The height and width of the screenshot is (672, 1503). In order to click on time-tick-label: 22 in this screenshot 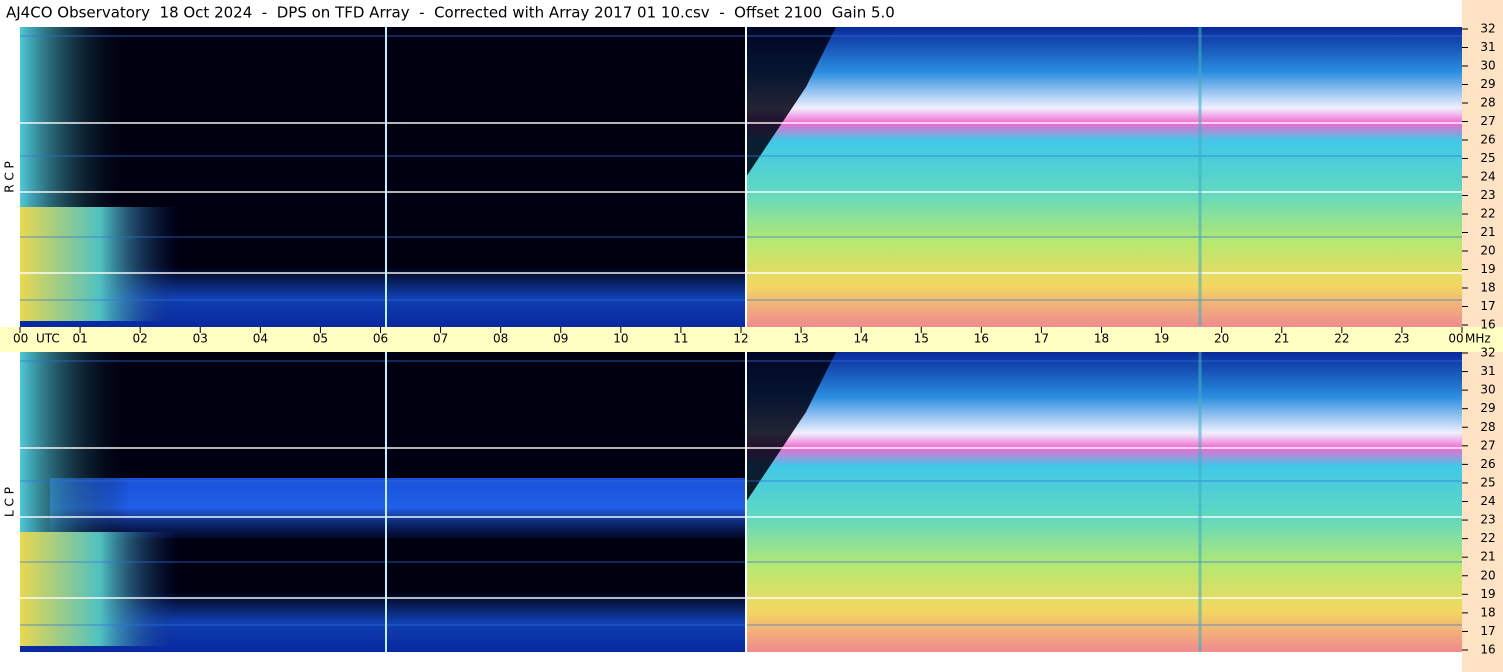, I will do `click(1341, 339)`.